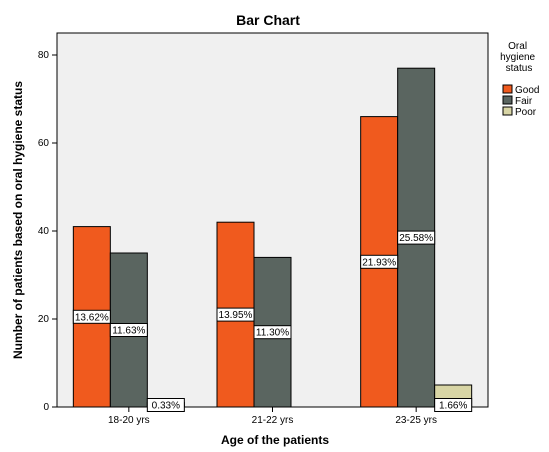 This screenshot has height=452, width=549. Describe the element at coordinates (517, 46) in the screenshot. I see `legend-title-line: Oral` at that location.